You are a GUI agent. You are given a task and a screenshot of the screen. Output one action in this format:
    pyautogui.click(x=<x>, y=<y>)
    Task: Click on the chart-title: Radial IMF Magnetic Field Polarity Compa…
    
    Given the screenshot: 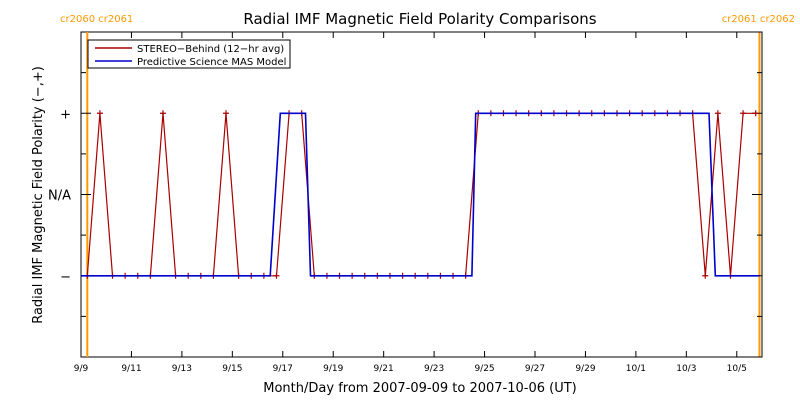 What is the action you would take?
    pyautogui.click(x=419, y=19)
    